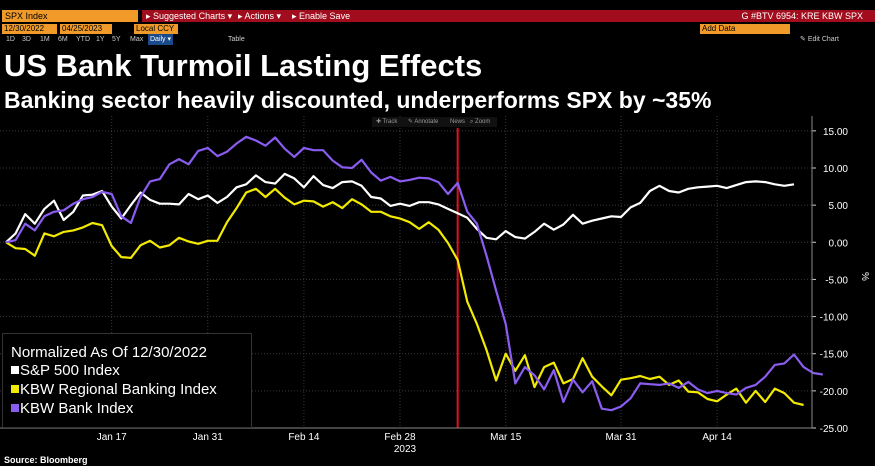  Describe the element at coordinates (423, 122) in the screenshot. I see `annotate-tool: ✎ Annotate` at that location.